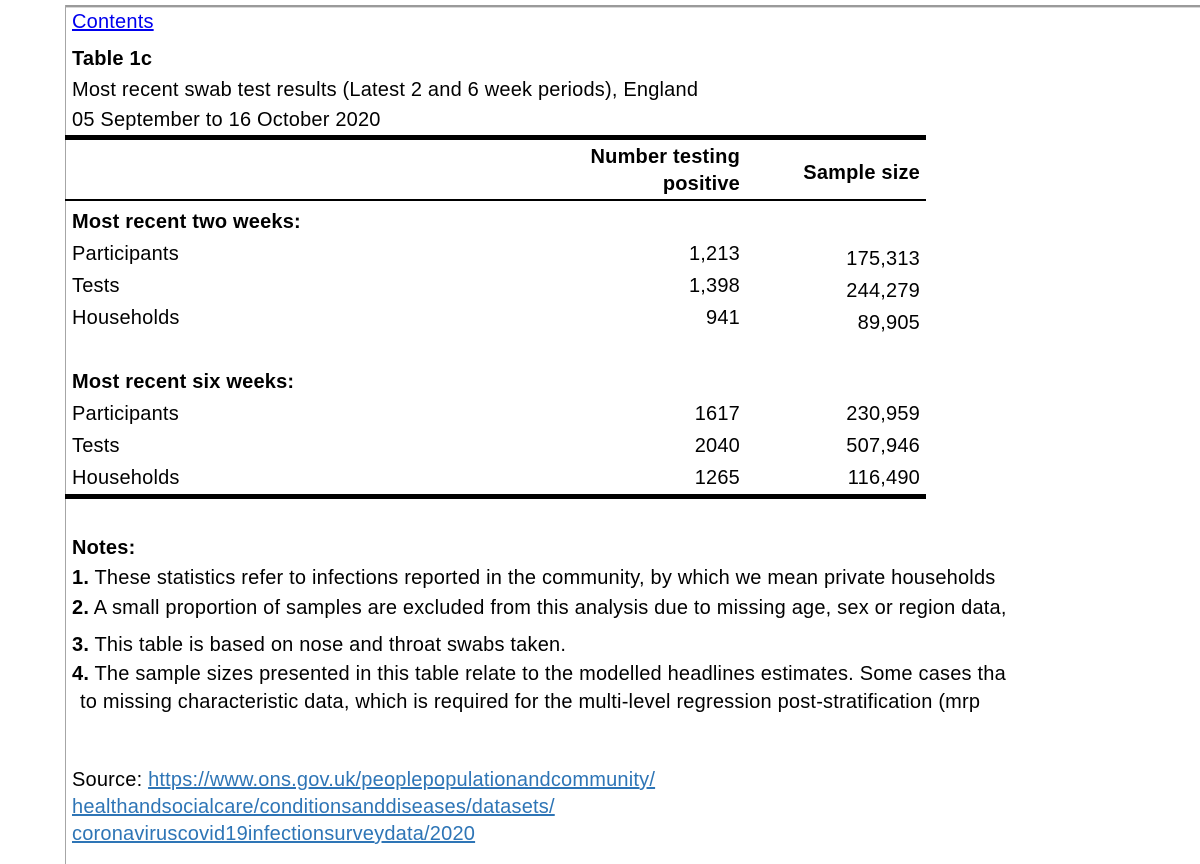 This screenshot has height=864, width=1200. What do you see at coordinates (496, 222) in the screenshot?
I see `section-heading-two-weeks: Most recent two weeks:` at bounding box center [496, 222].